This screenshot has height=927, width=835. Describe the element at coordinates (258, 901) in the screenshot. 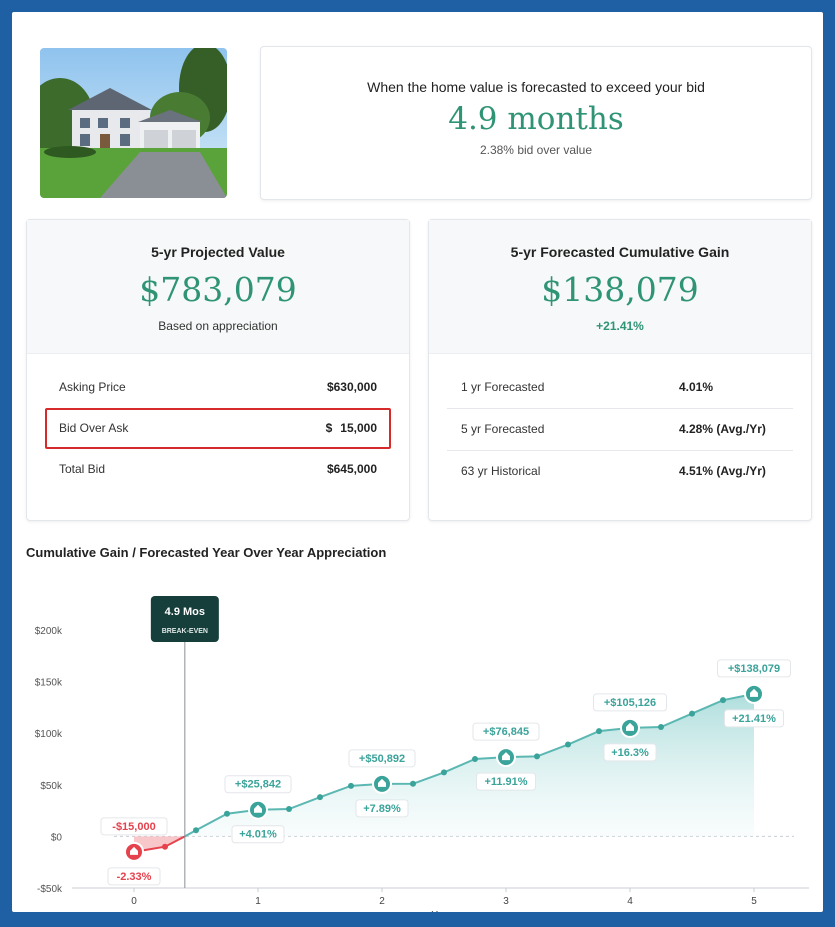

I see `x-tick-label: 1` at that location.